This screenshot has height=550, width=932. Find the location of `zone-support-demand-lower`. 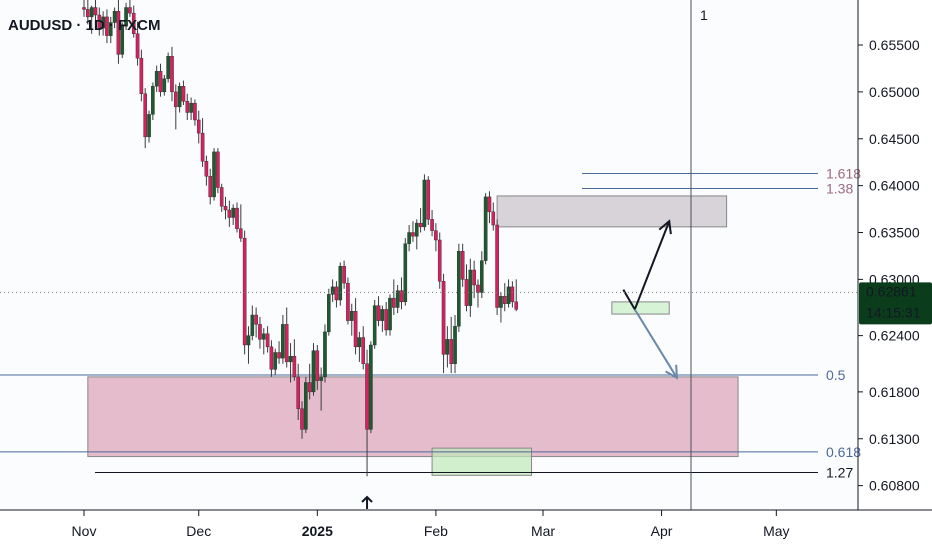

zone-support-demand-lower is located at coordinates (482, 461).